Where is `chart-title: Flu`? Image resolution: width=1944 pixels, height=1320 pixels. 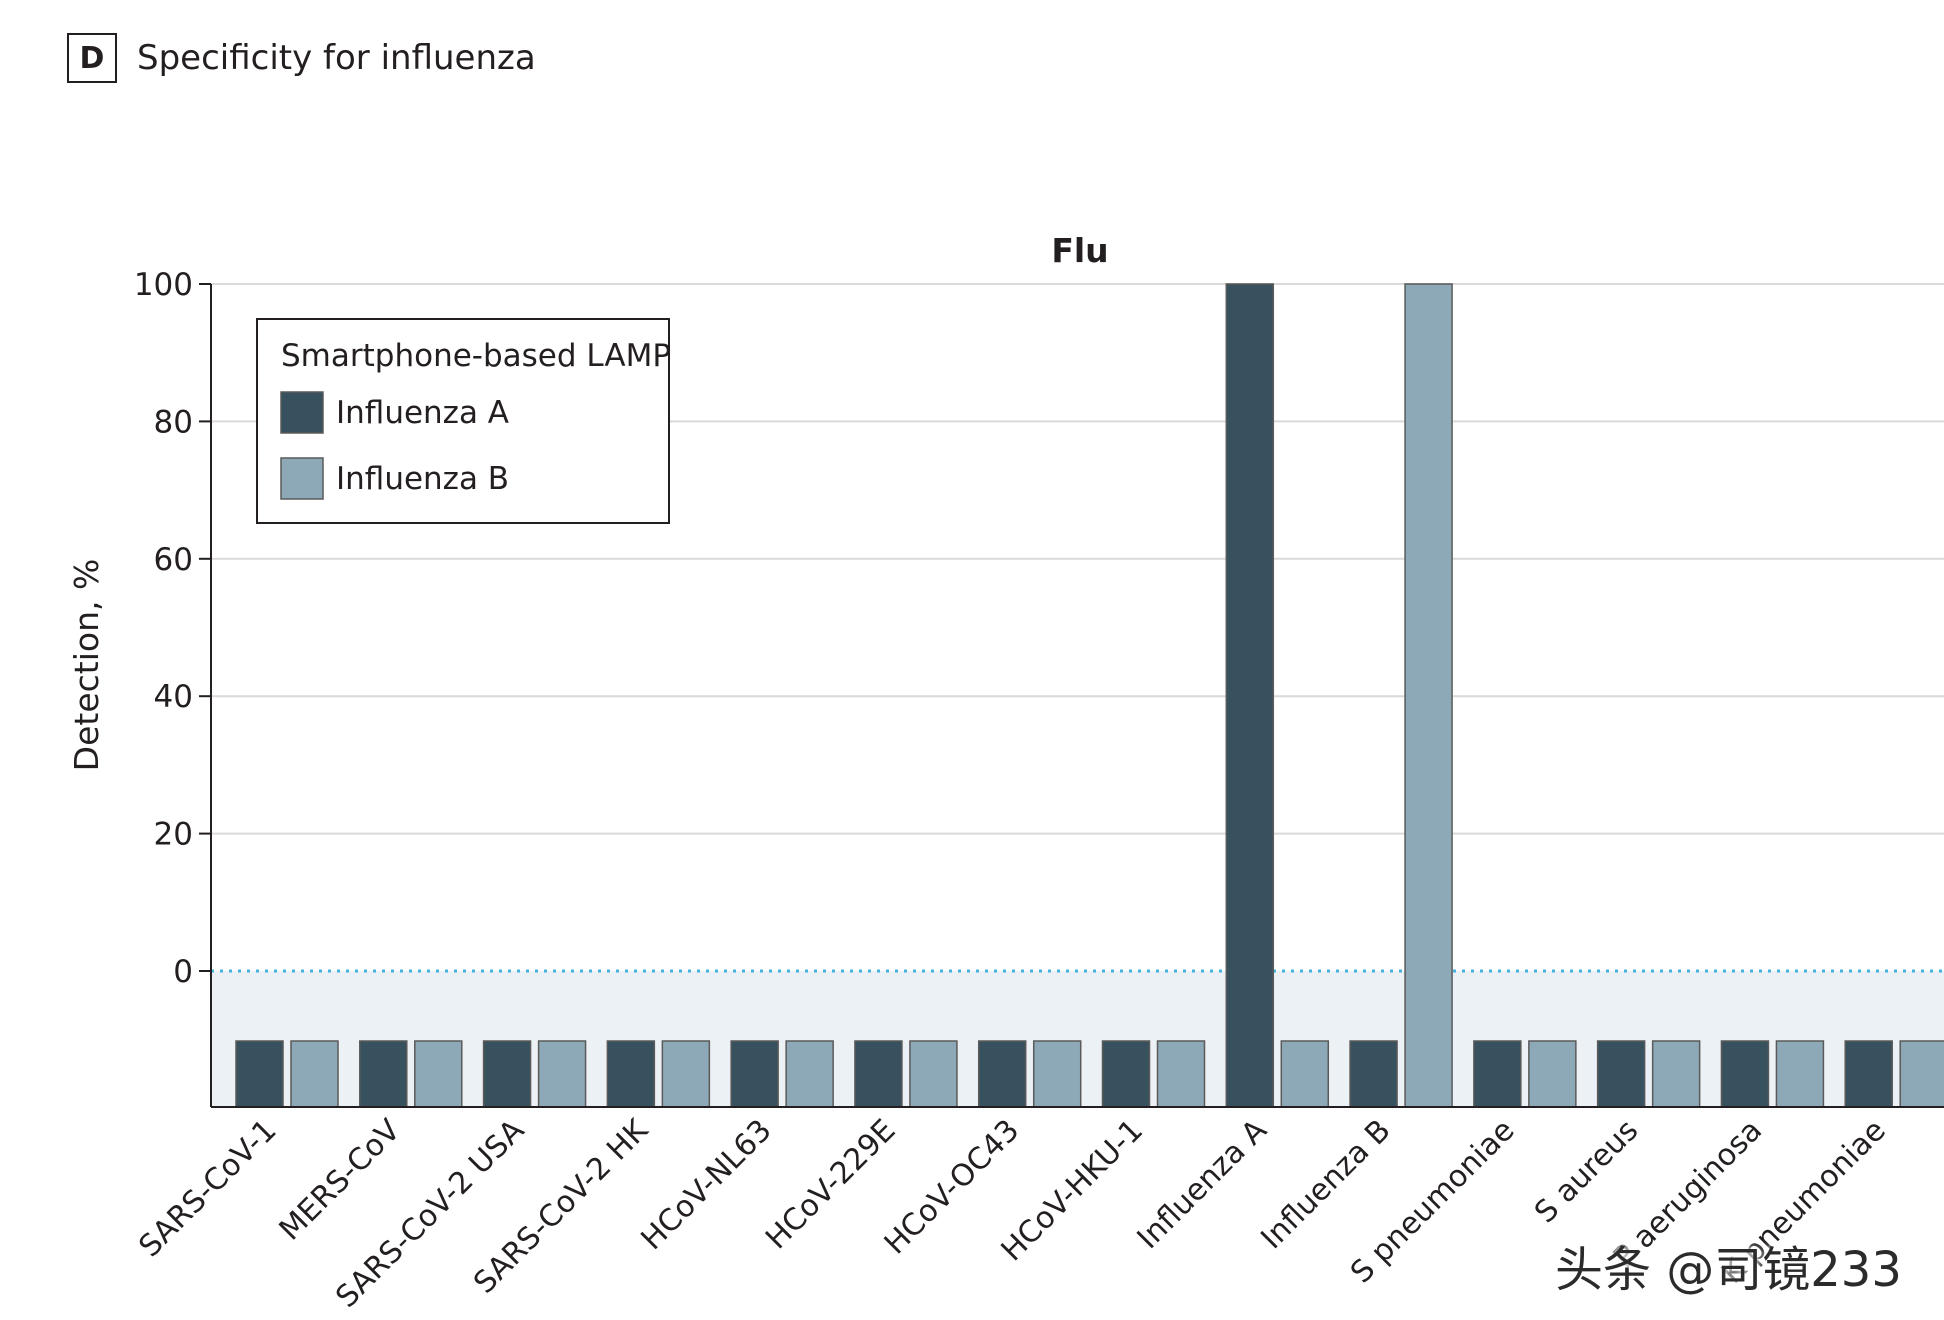
chart-title: Flu is located at coordinates (1079, 250).